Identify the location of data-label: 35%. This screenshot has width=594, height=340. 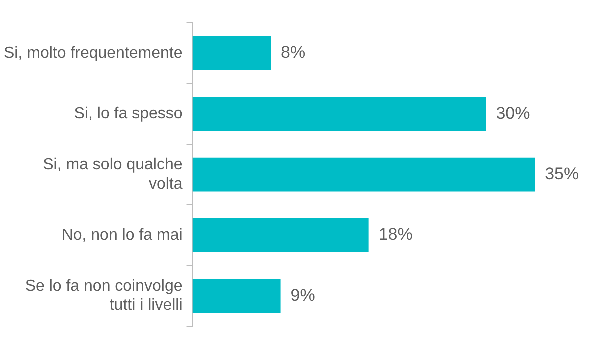
(562, 174).